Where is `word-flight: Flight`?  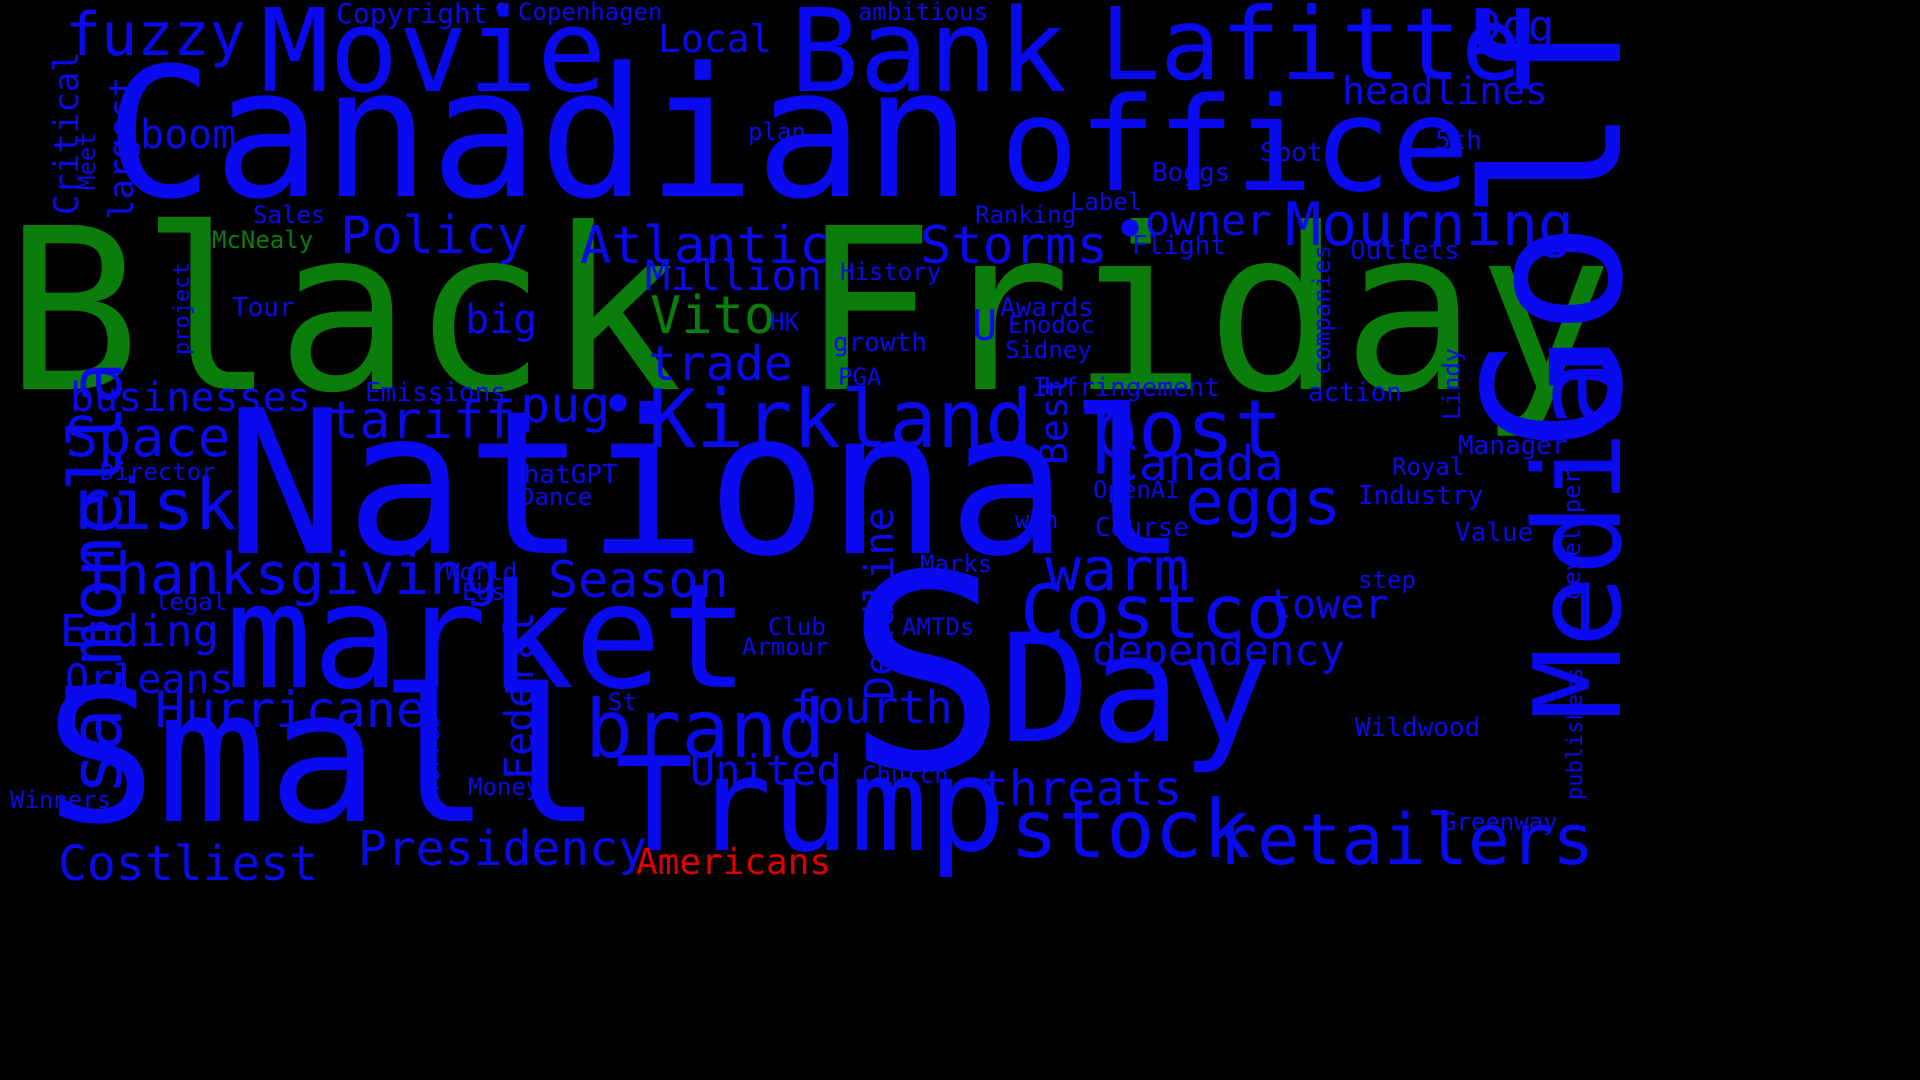 word-flight: Flight is located at coordinates (1179, 246).